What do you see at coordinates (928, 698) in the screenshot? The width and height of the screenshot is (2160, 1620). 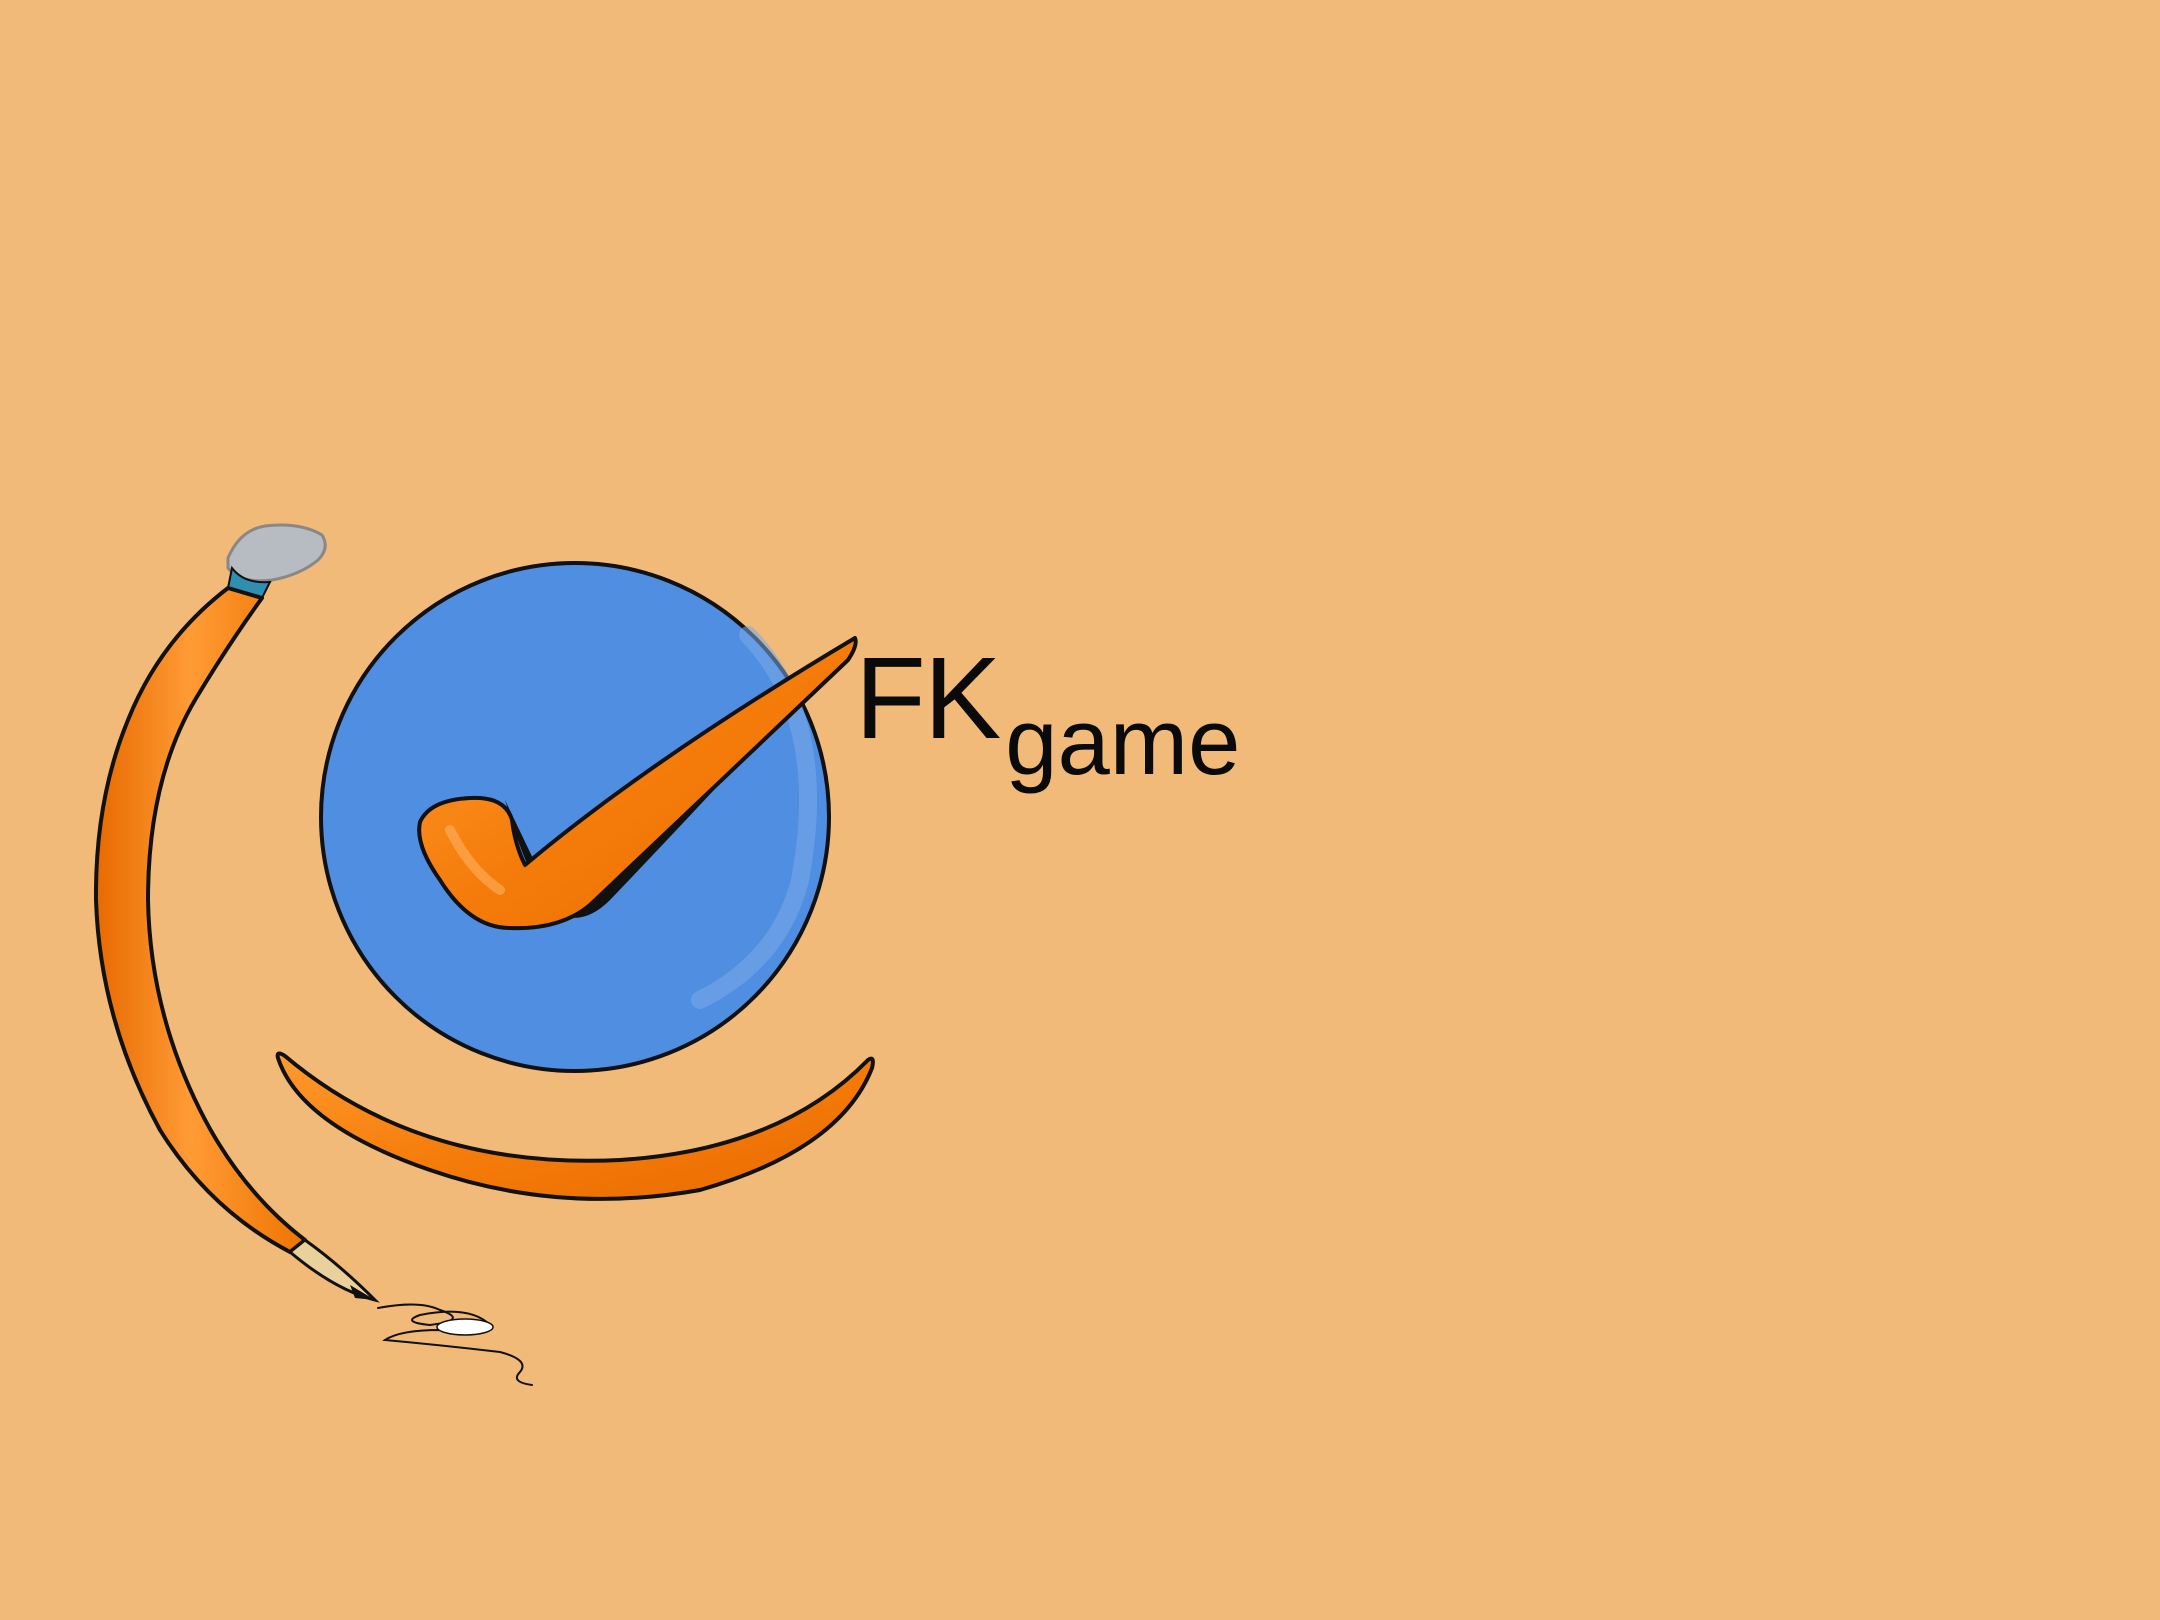 I see `wordmark-fk: FK` at bounding box center [928, 698].